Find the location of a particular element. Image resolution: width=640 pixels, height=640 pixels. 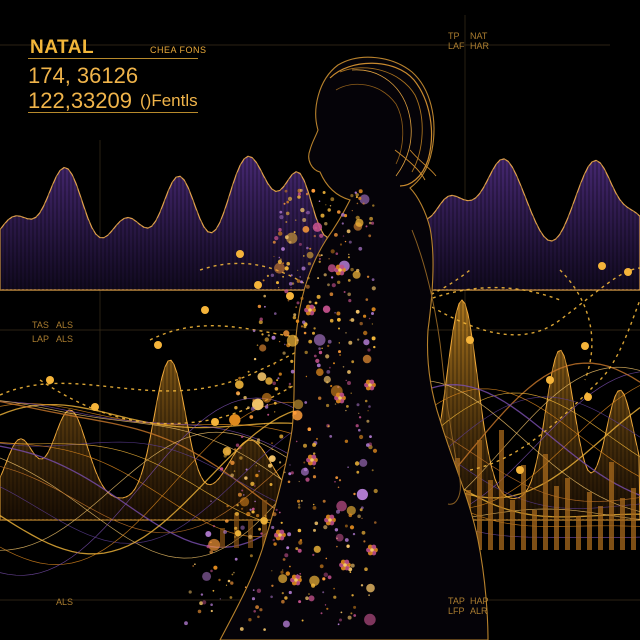

hud-note: ()Fentls is located at coordinates (169, 100).